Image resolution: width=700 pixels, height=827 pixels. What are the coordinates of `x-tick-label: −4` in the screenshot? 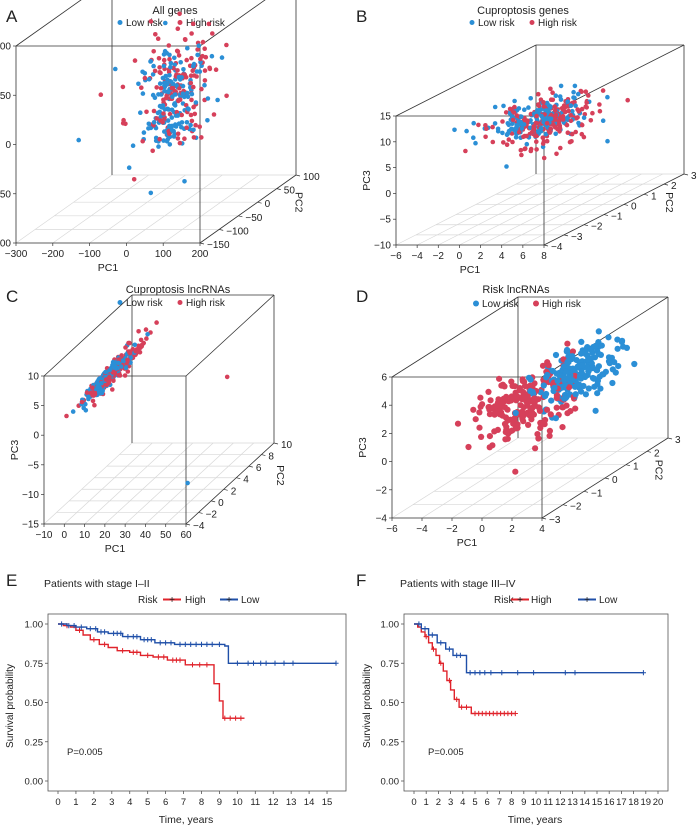 It's located at (422, 529).